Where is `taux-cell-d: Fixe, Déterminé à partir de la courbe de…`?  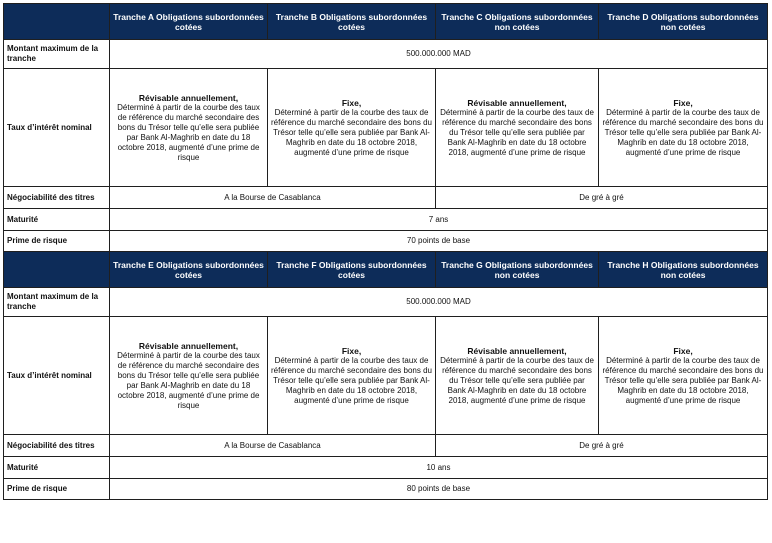 taux-cell-d: Fixe, Déterminé à partir de la courbe de… is located at coordinates (683, 127).